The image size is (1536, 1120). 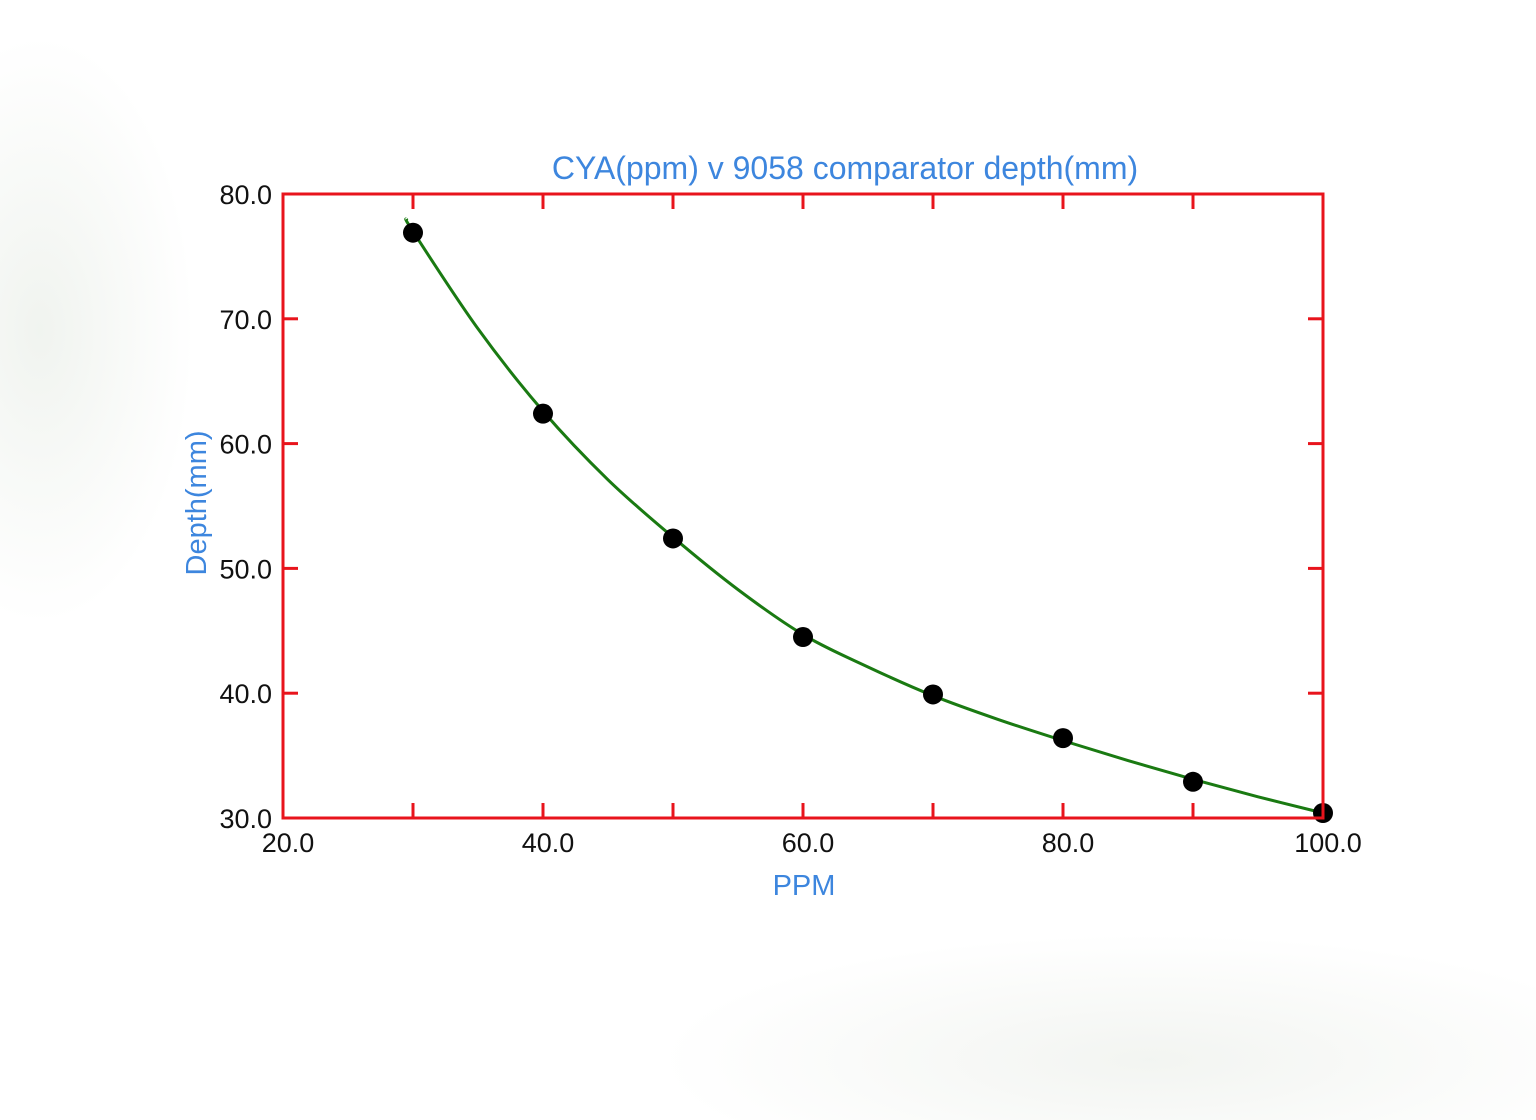 What do you see at coordinates (288, 843) in the screenshot?
I see `x-tick-label: 20.0` at bounding box center [288, 843].